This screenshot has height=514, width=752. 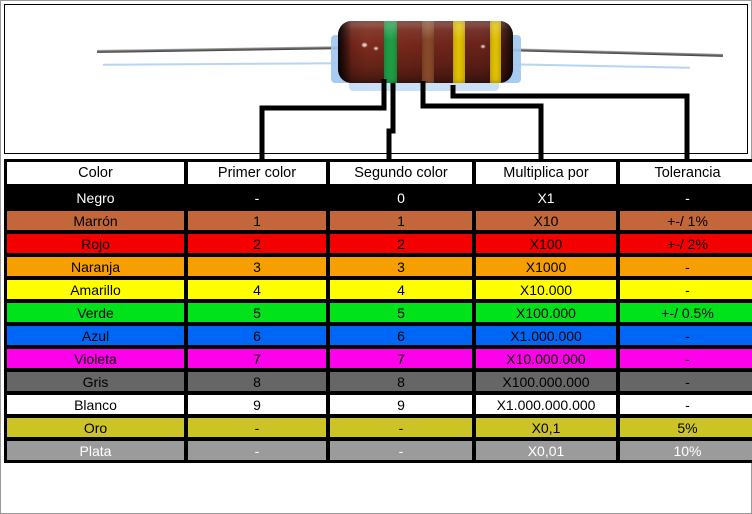 I want to click on resistor-body, so click(x=425, y=52).